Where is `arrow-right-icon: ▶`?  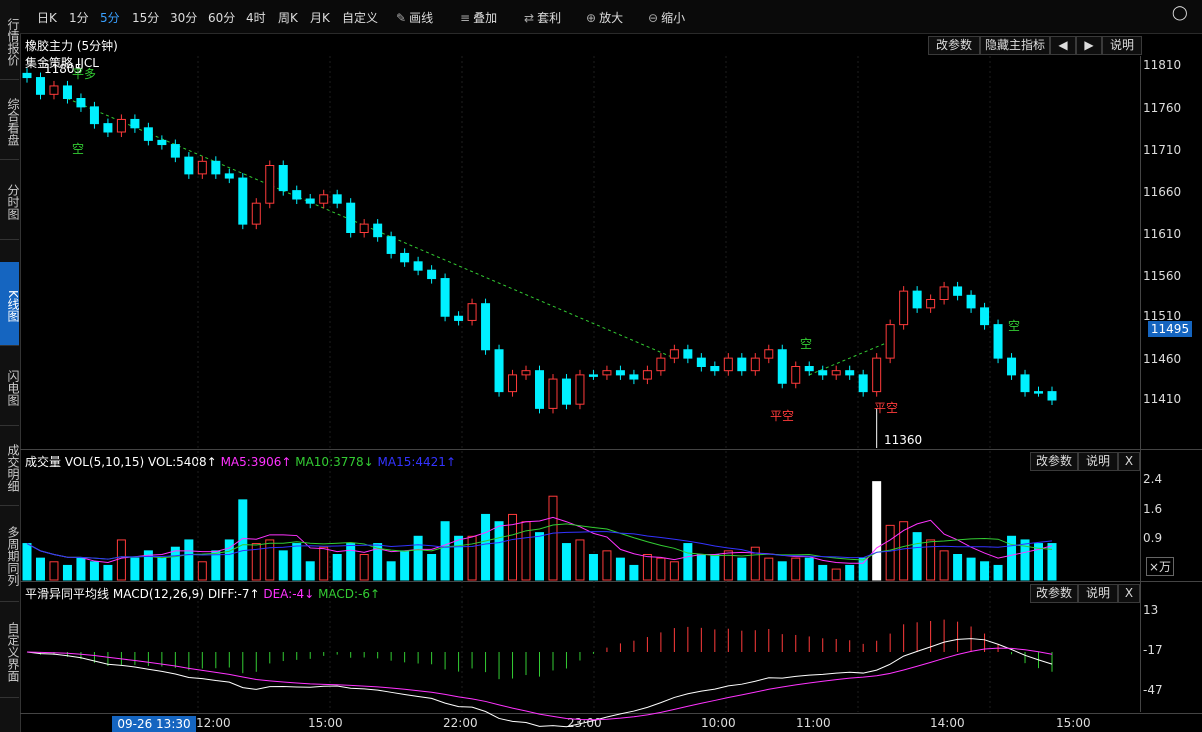 arrow-right-icon: ▶ is located at coordinates (1089, 45).